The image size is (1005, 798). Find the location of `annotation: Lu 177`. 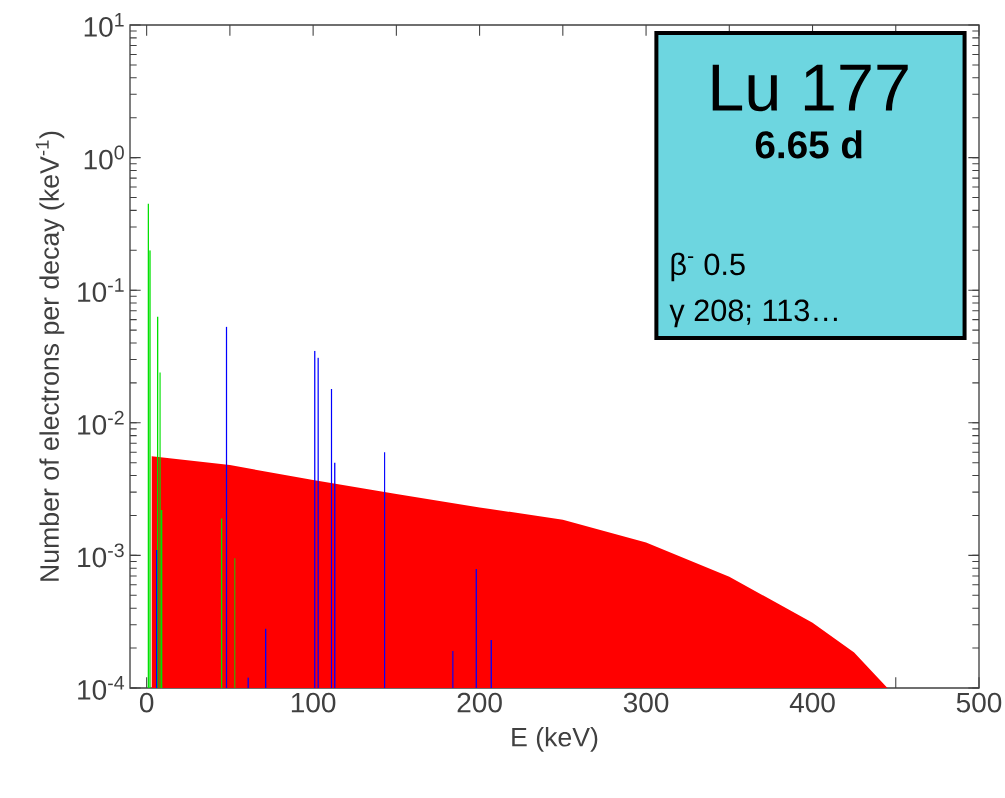

annotation: Lu 177 is located at coordinates (810, 88).